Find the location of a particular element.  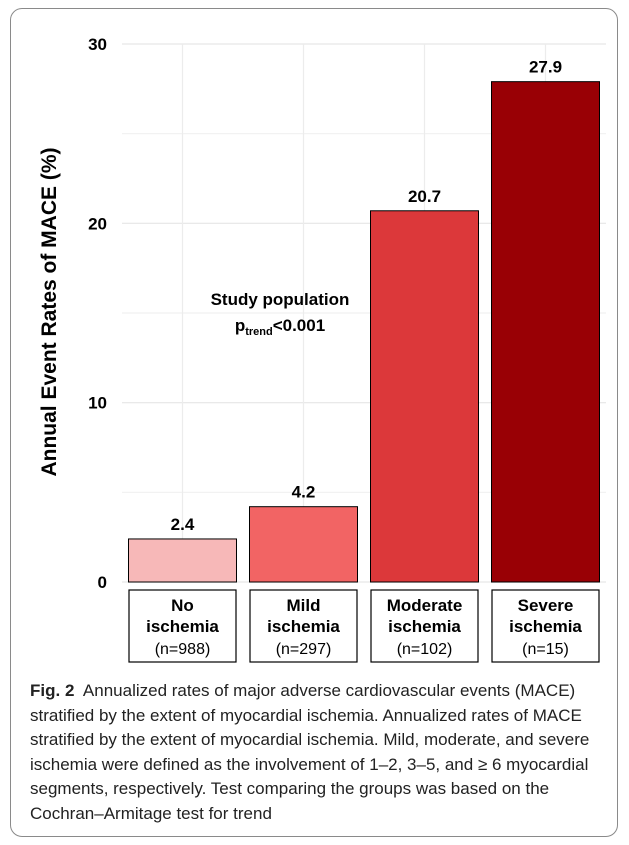

bar-value-label: 20.7 is located at coordinates (424, 196).